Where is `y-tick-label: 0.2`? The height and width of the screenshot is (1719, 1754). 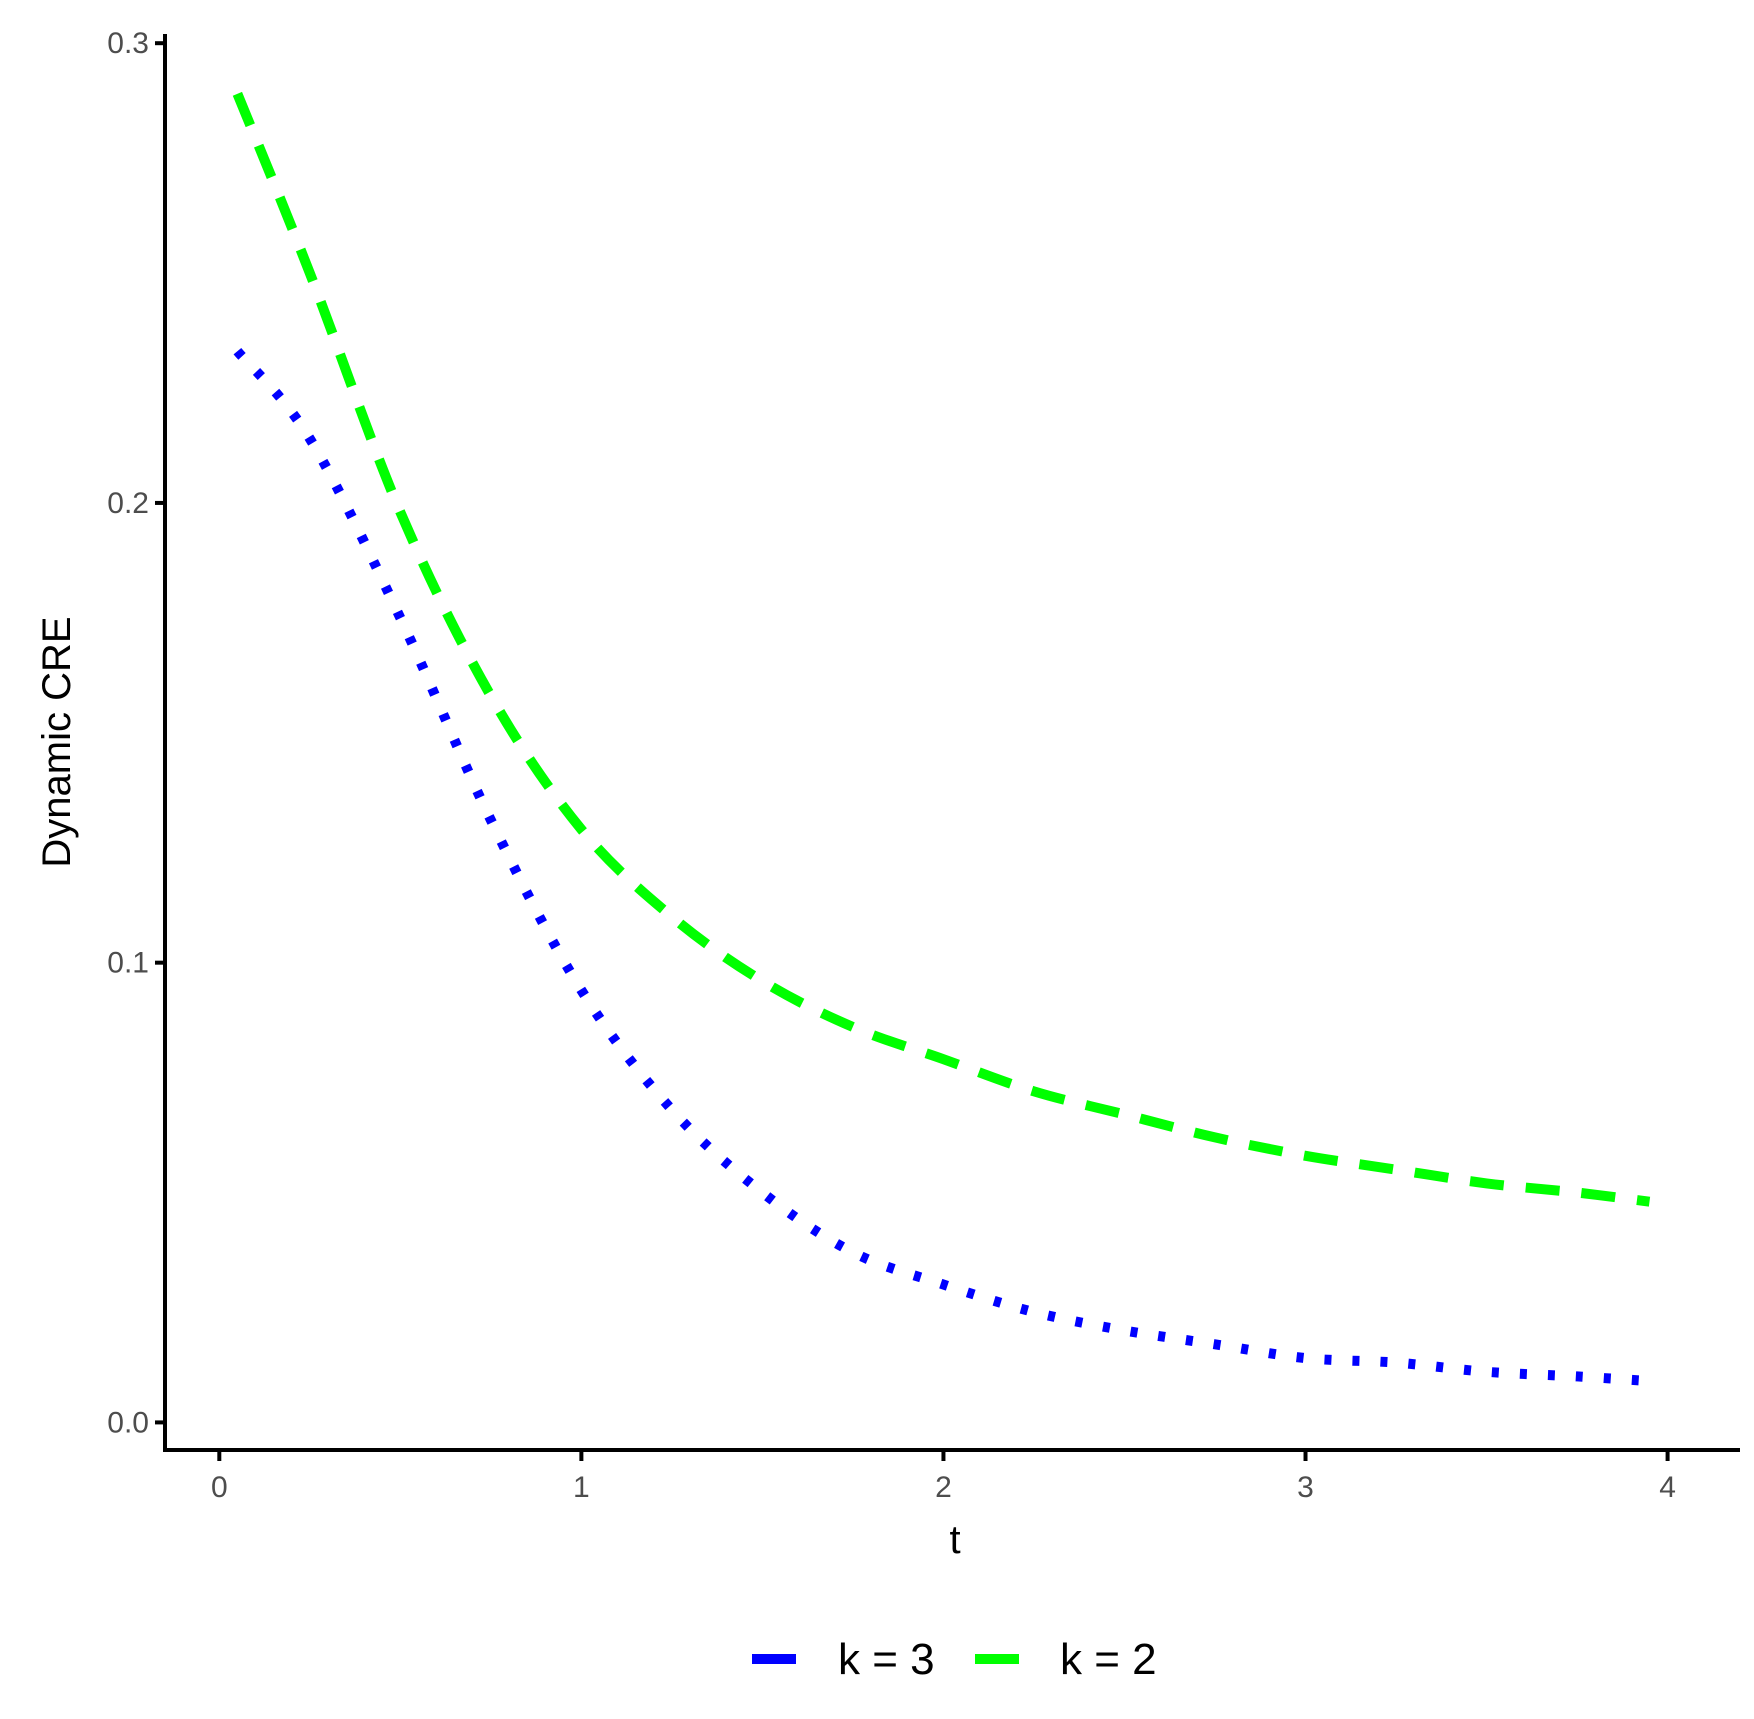
y-tick-label: 0.2 is located at coordinates (128, 503).